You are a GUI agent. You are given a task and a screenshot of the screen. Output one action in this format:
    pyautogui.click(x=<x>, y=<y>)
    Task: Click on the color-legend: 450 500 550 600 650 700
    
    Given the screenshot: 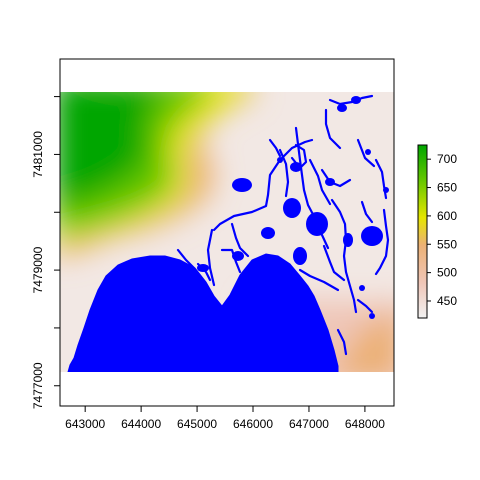 What is the action you would take?
    pyautogui.click(x=437, y=231)
    